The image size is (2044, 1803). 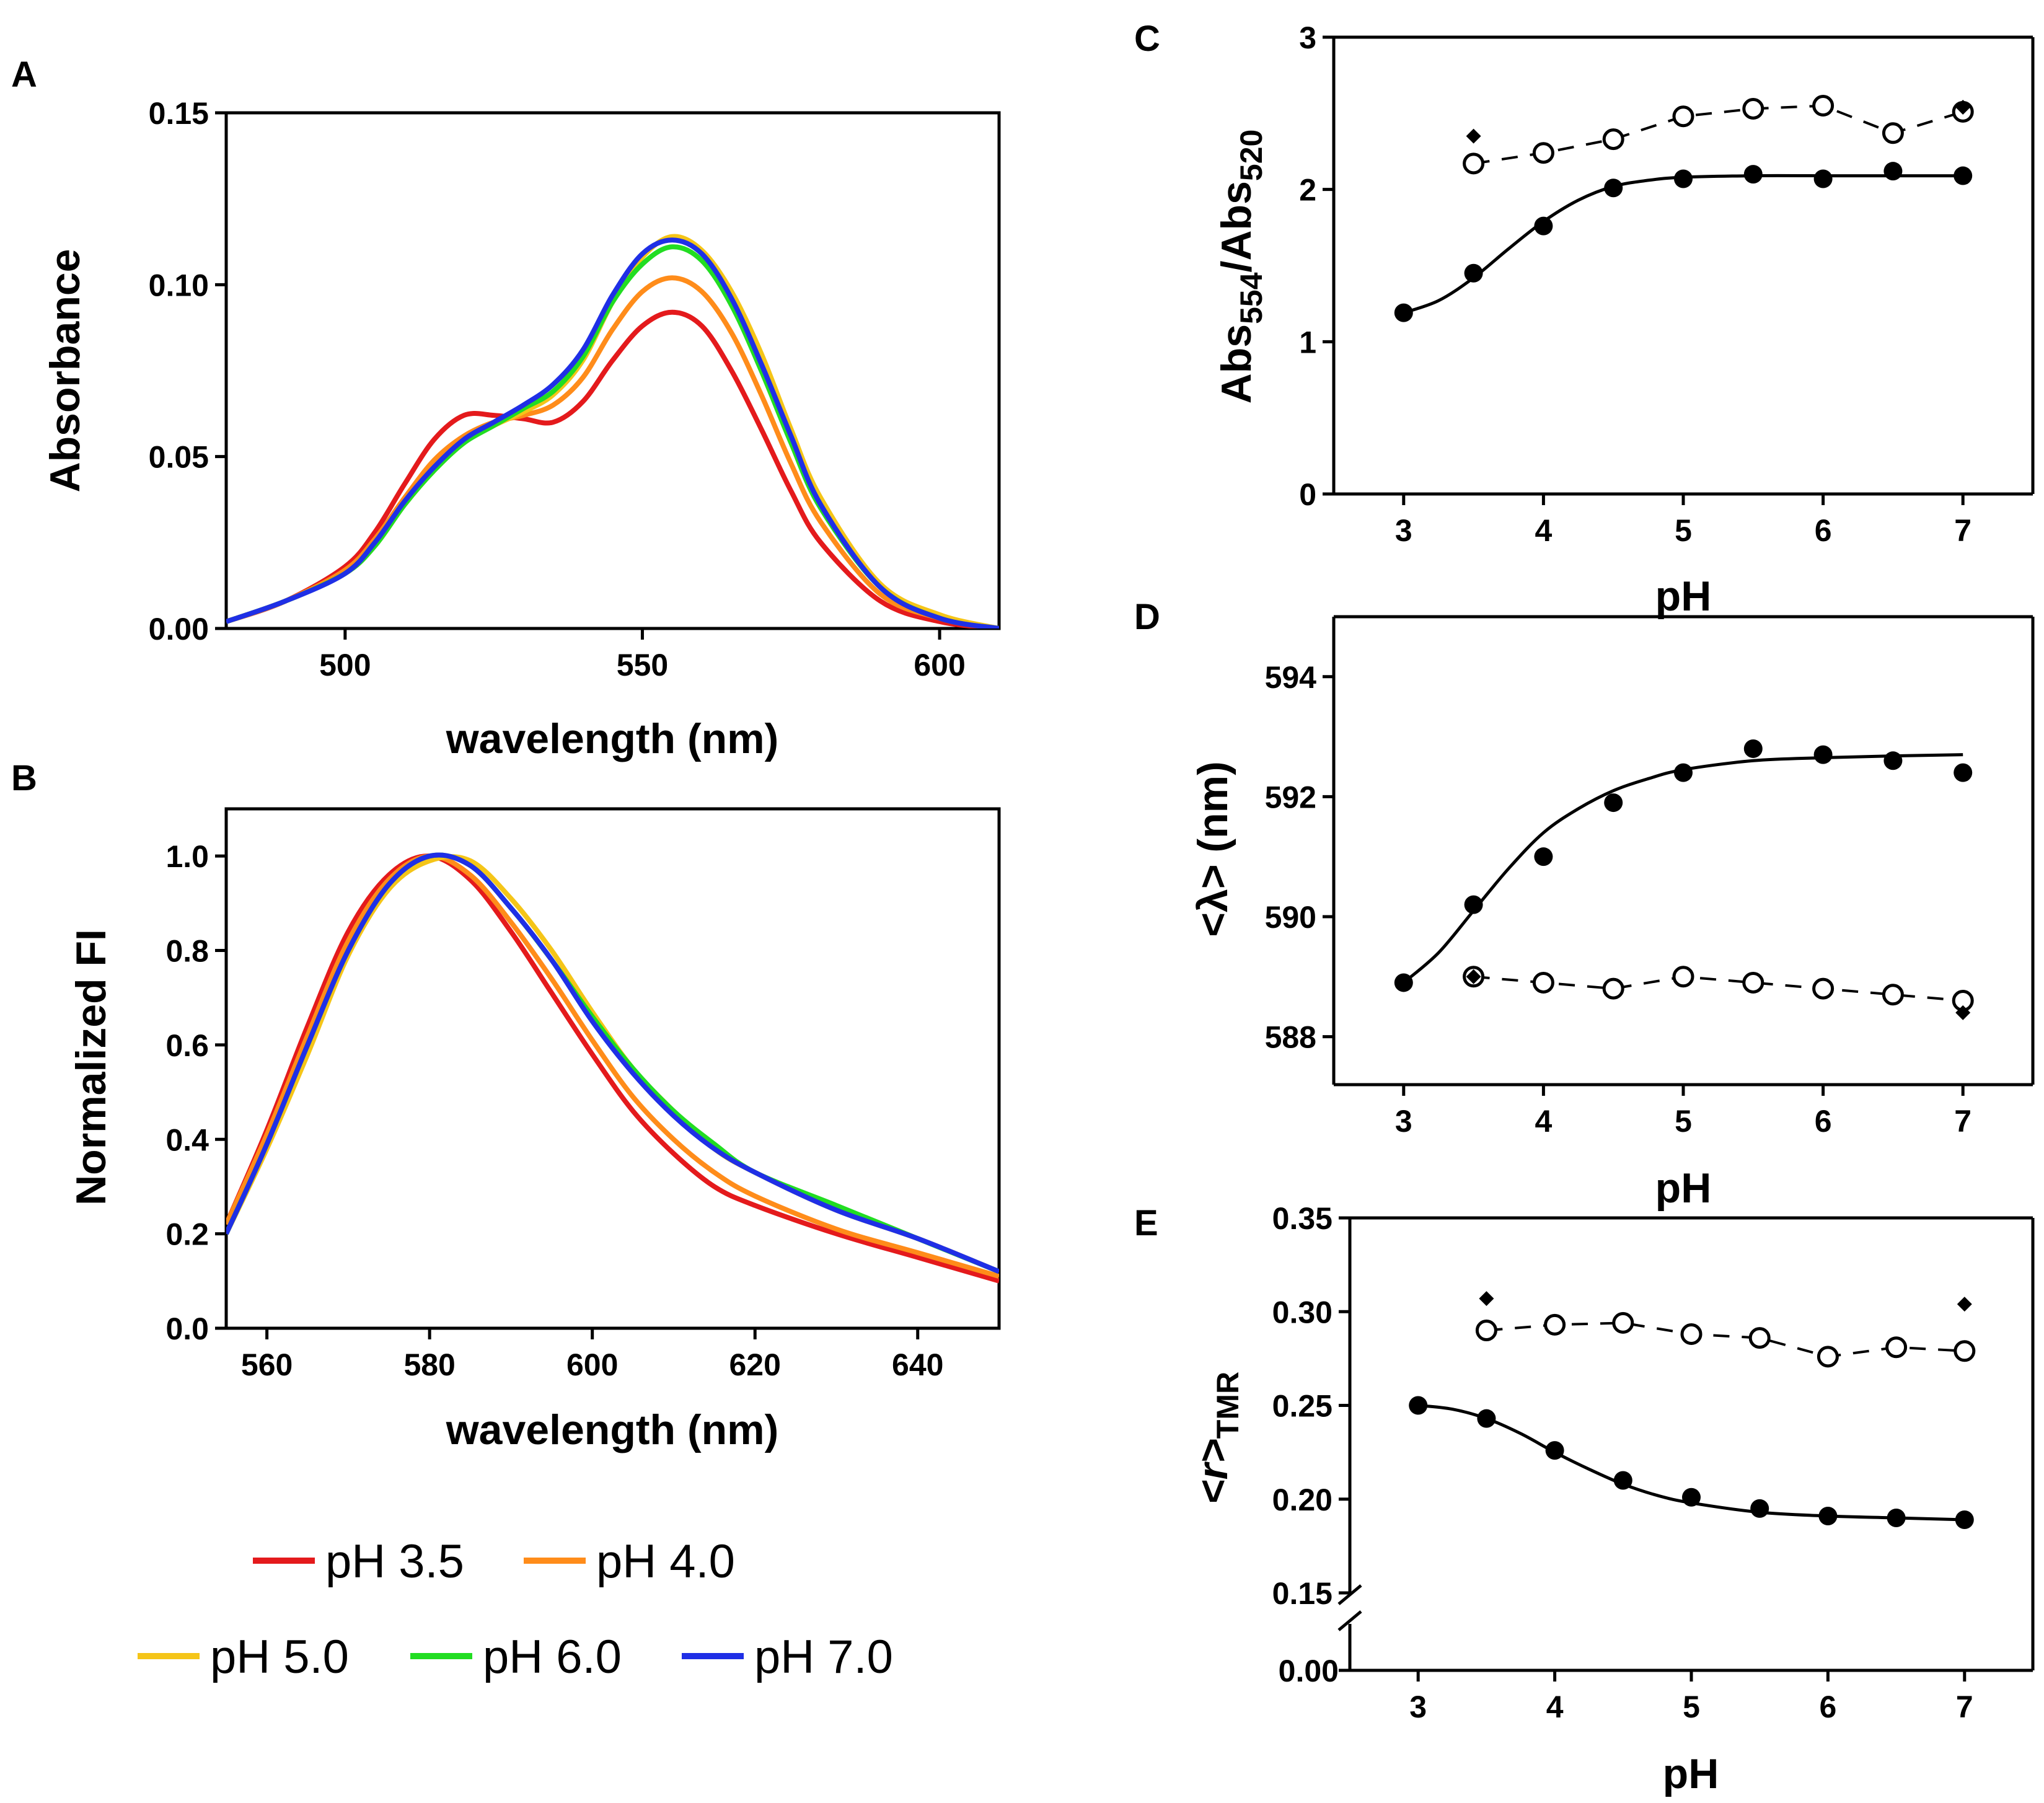 I want to click on axis-break-mark-upper, so click(x=1350, y=1594).